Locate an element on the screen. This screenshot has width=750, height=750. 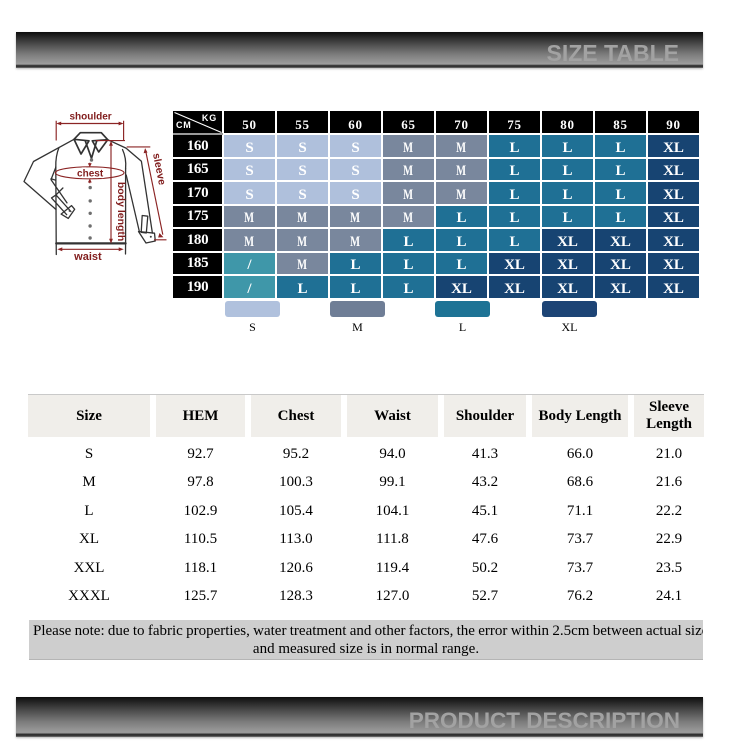
svg-text: waist is located at coordinates (87, 257).